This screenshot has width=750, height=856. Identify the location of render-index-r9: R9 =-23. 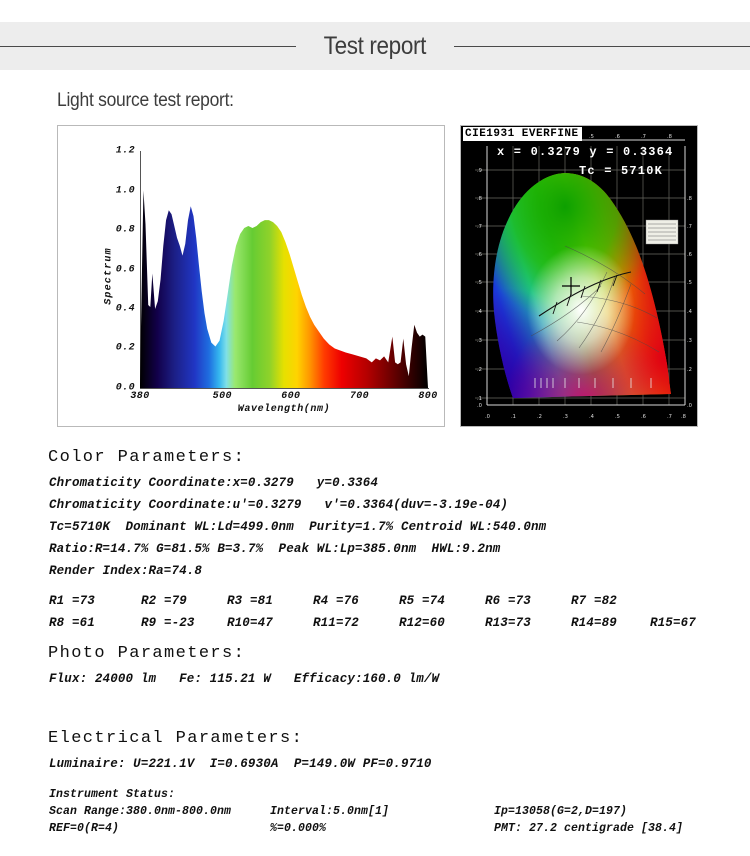
(168, 623).